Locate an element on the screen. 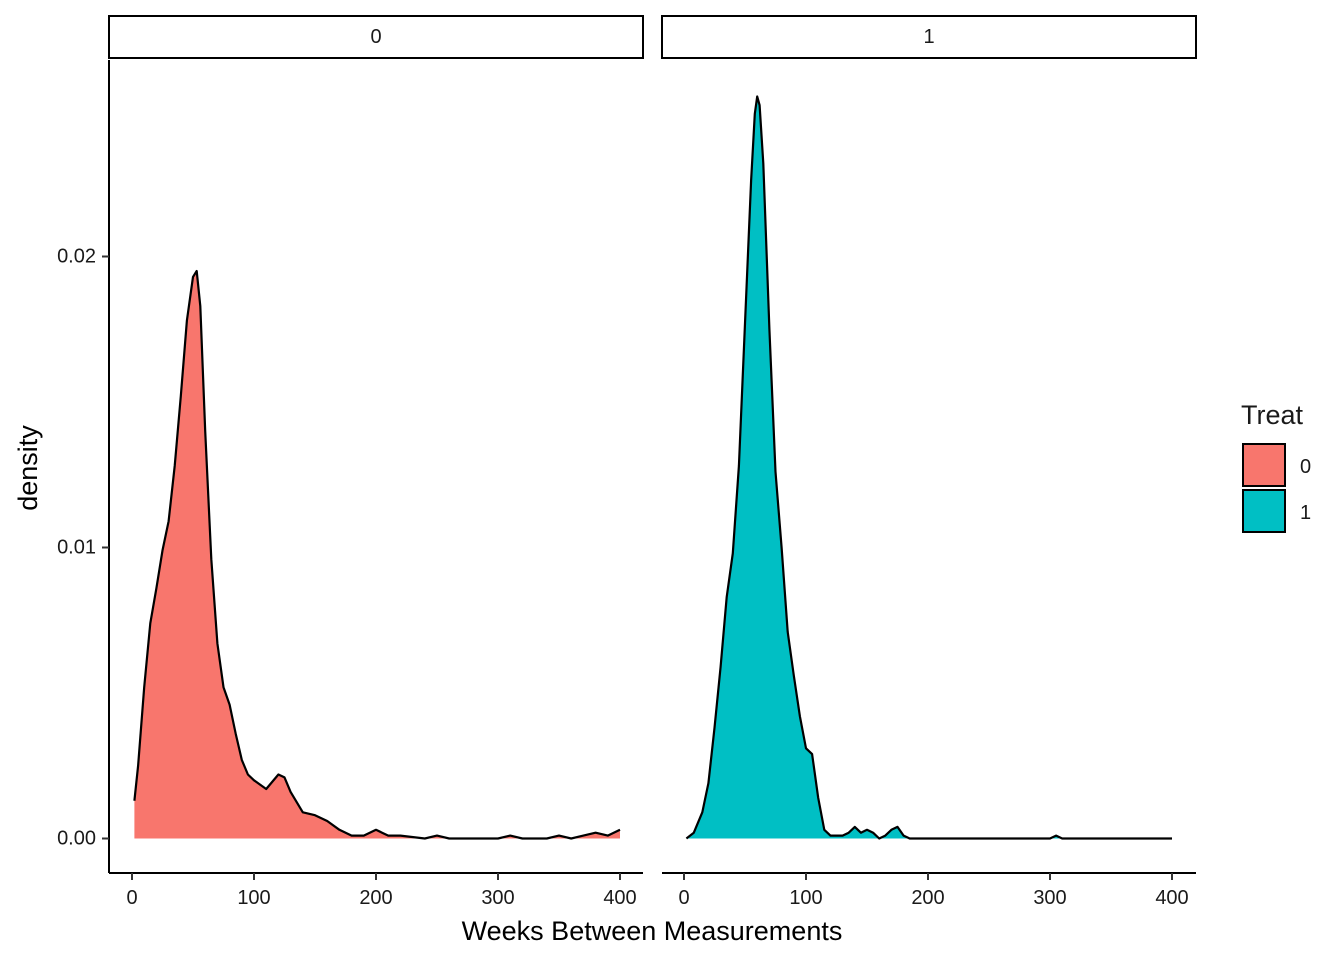  legend: Treat 0 1 is located at coordinates (1276, 466).